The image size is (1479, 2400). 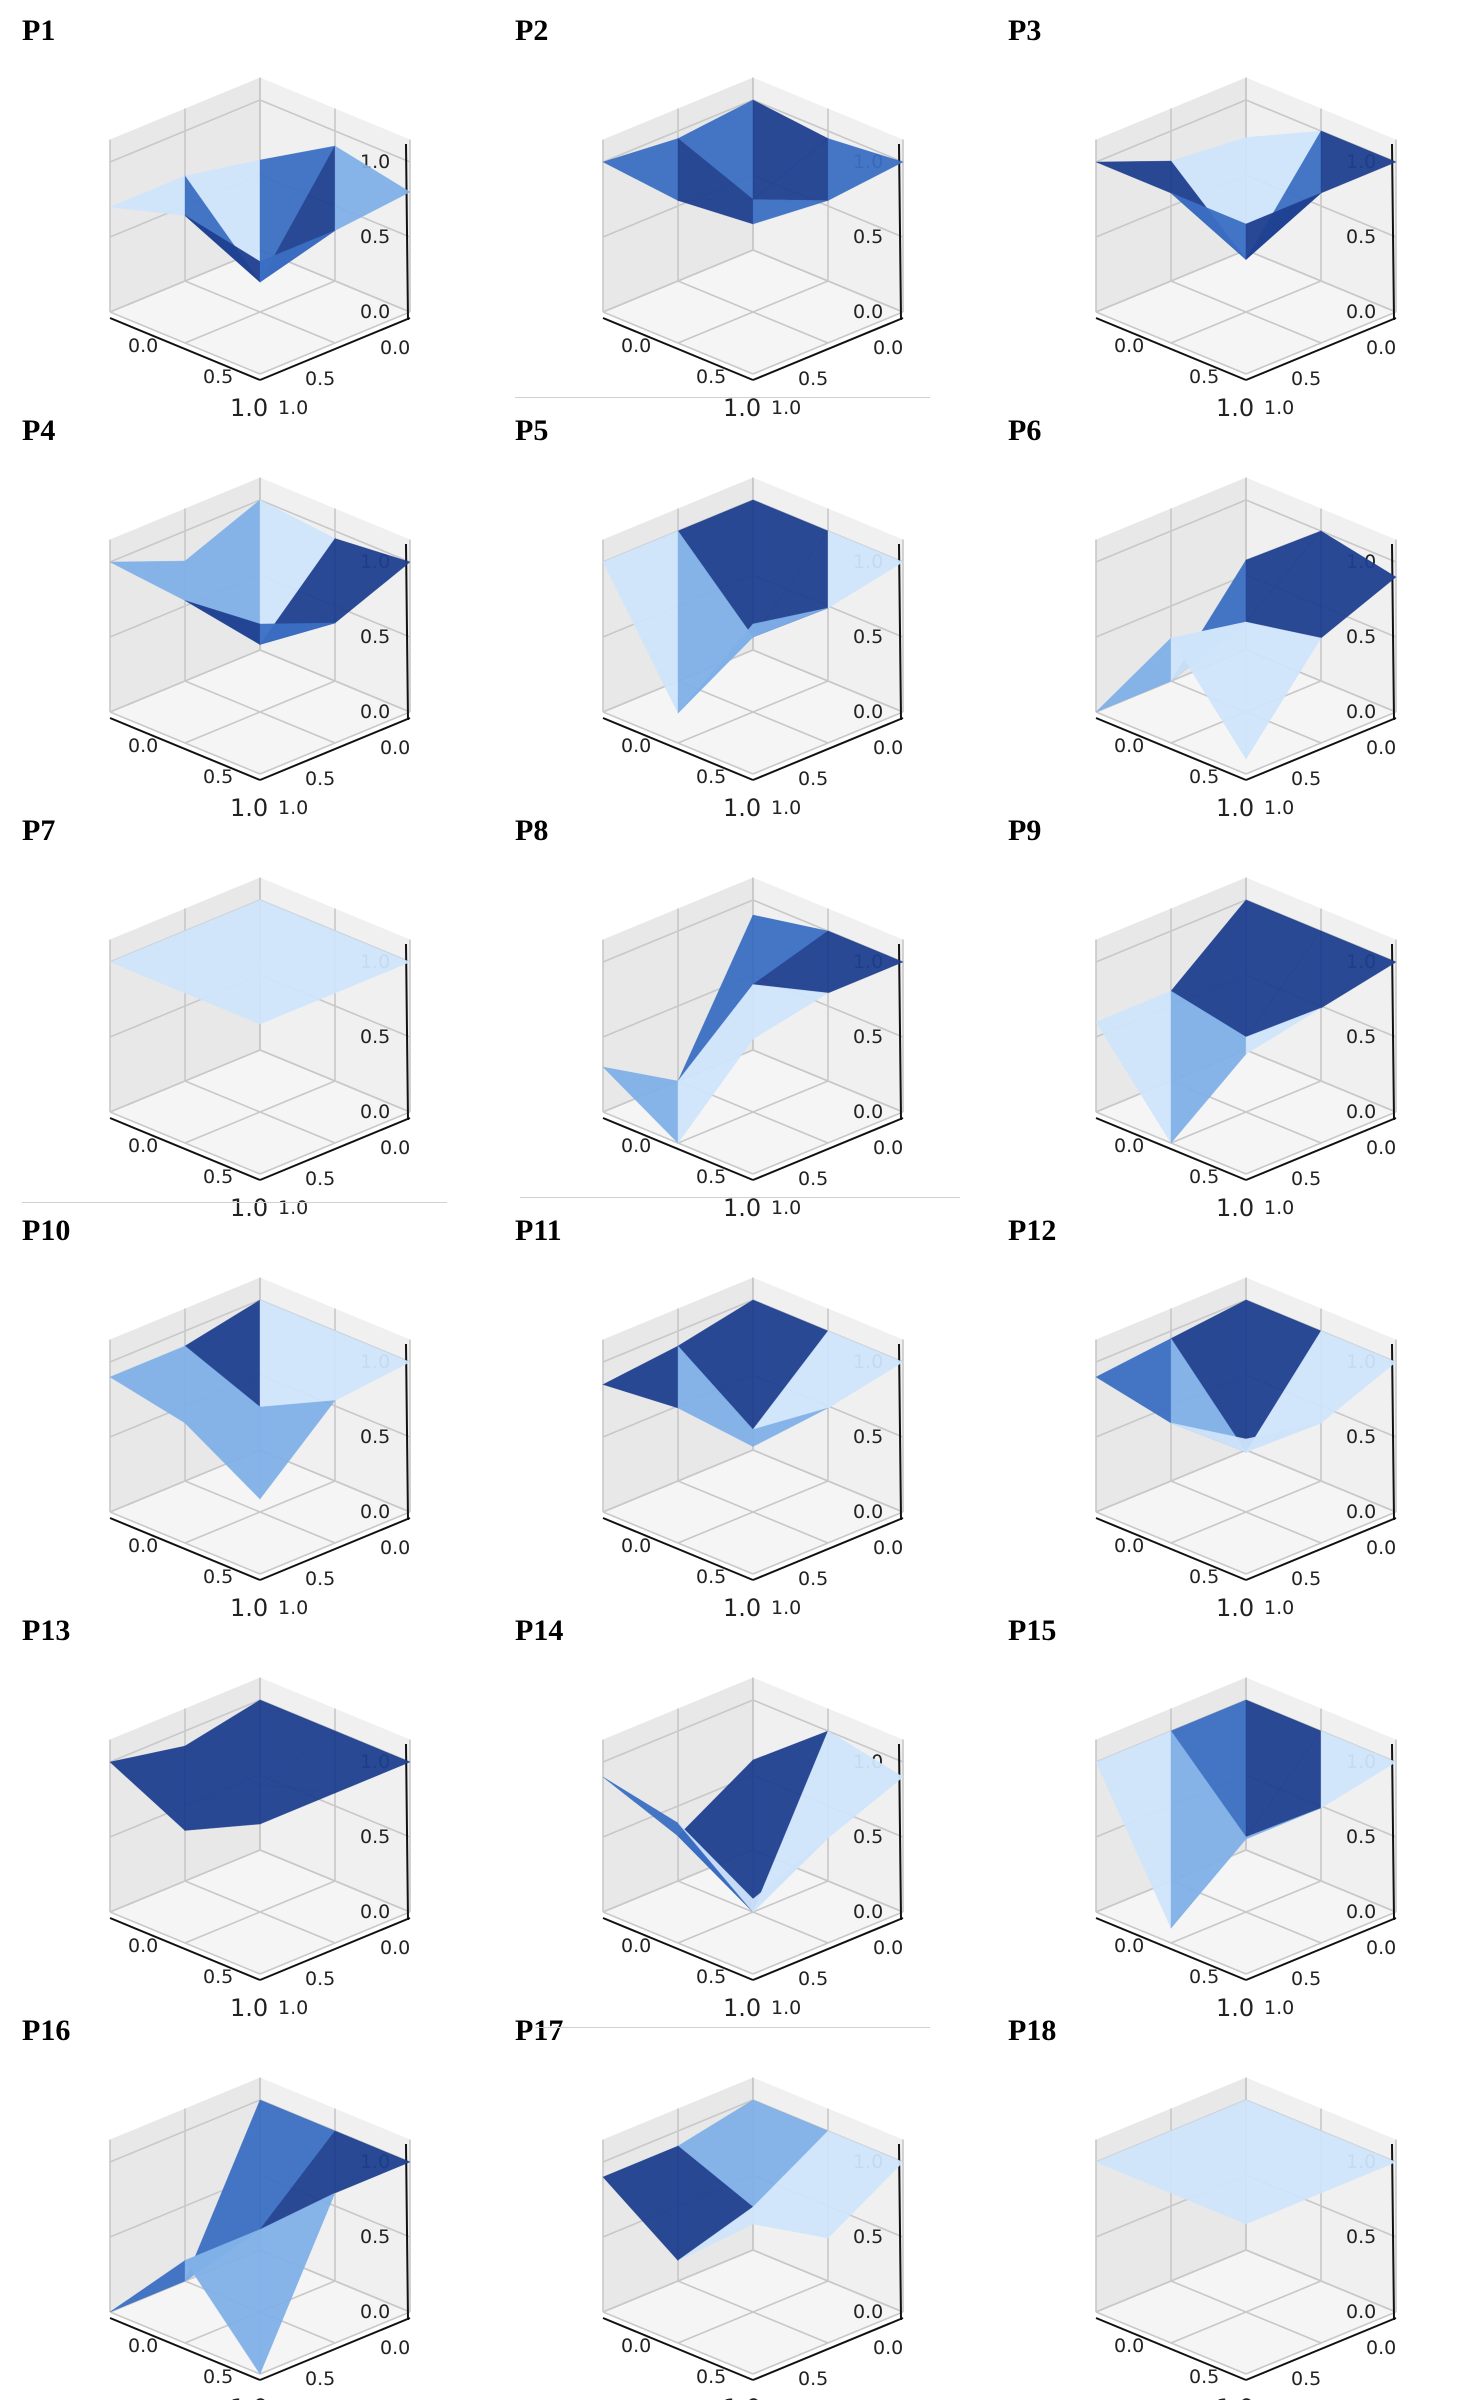 I want to click on separator-line, so click(x=740, y=1197).